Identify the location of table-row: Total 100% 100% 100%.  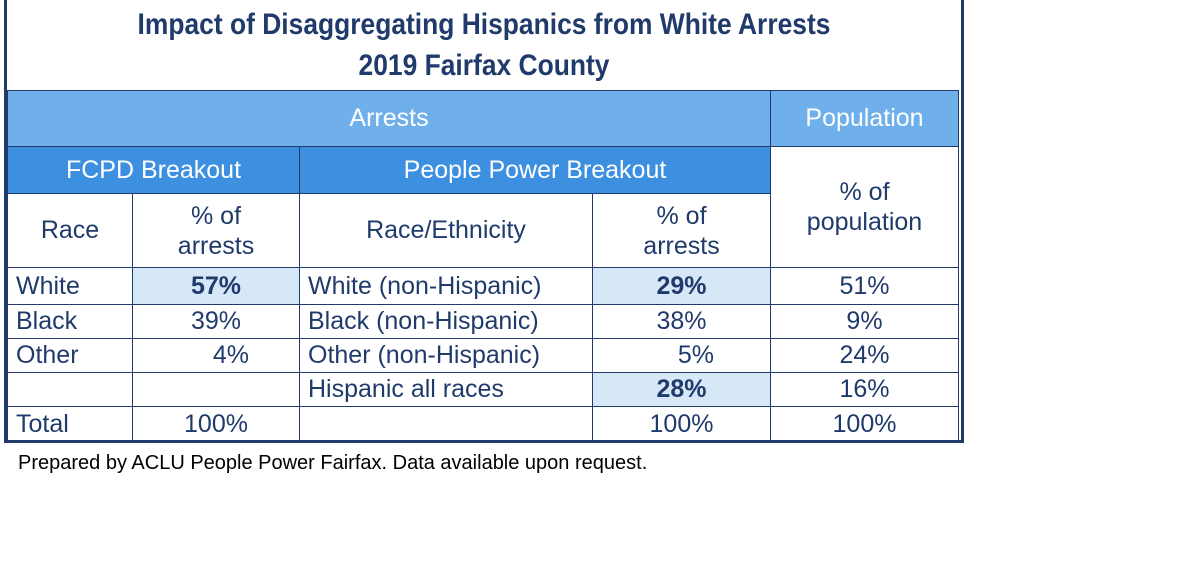
(483, 424).